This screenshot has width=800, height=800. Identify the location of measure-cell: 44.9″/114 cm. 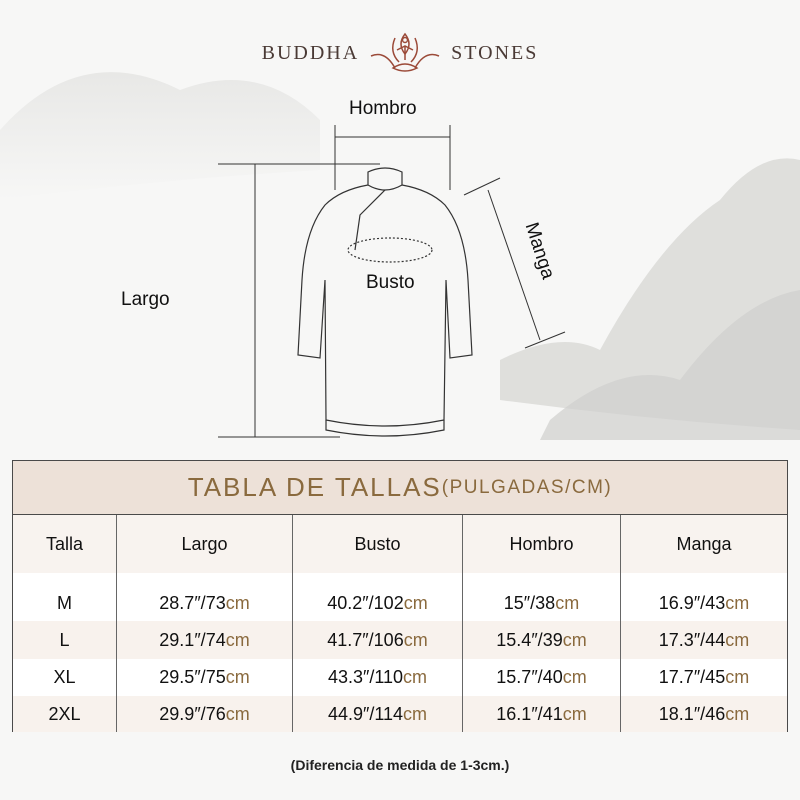
(378, 714).